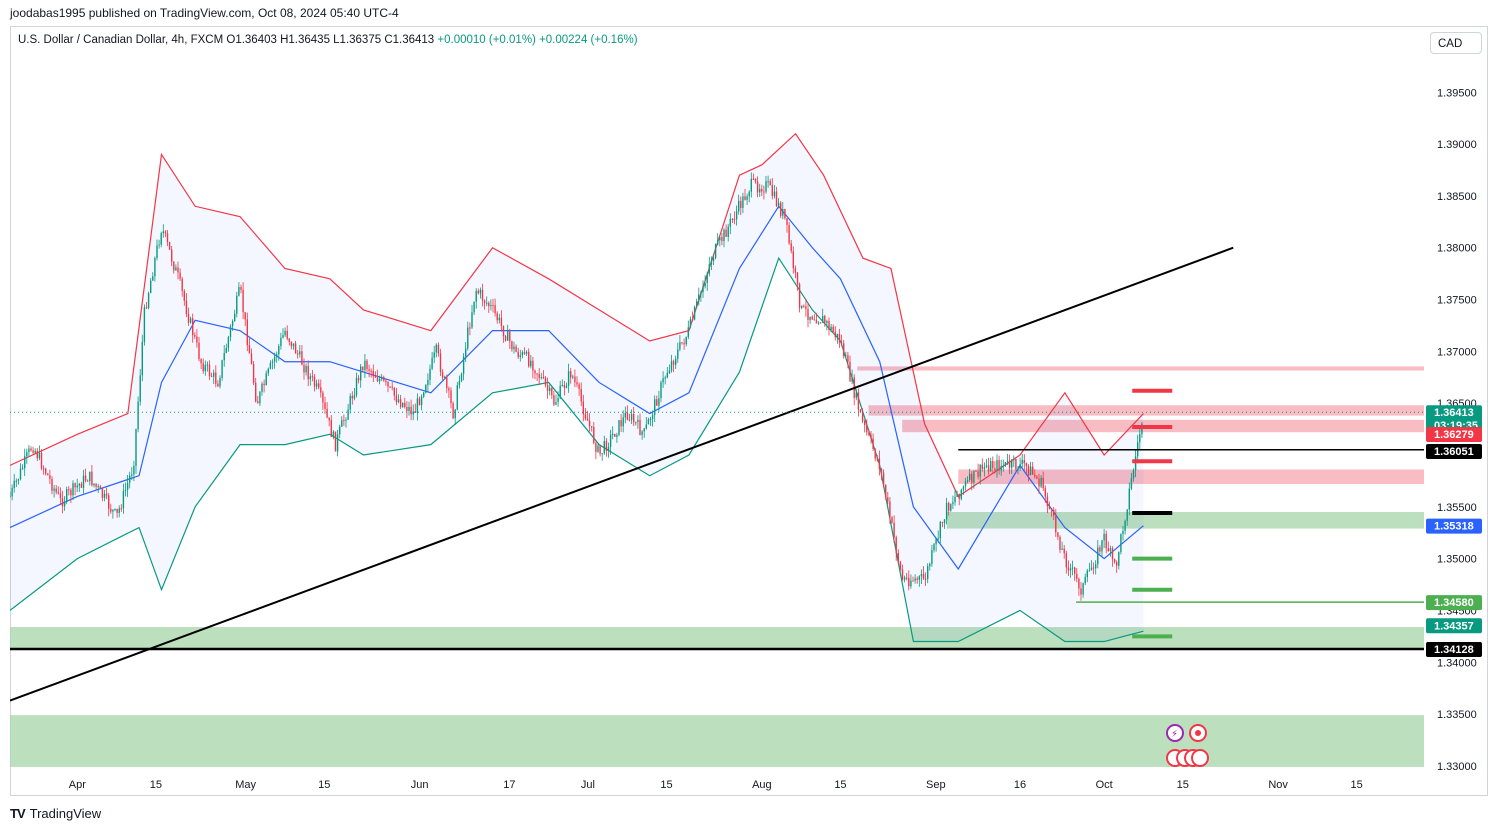  Describe the element at coordinates (1457, 93) in the screenshot. I see `price-tick: 1.39500` at that location.